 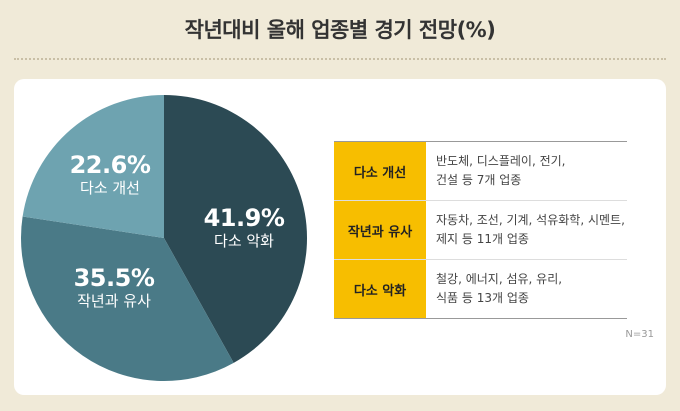 What do you see at coordinates (526, 171) in the screenshot?
I see `row-desc-better: 반도체, 디스플레이, 전기, 건설 등 7개 업종` at bounding box center [526, 171].